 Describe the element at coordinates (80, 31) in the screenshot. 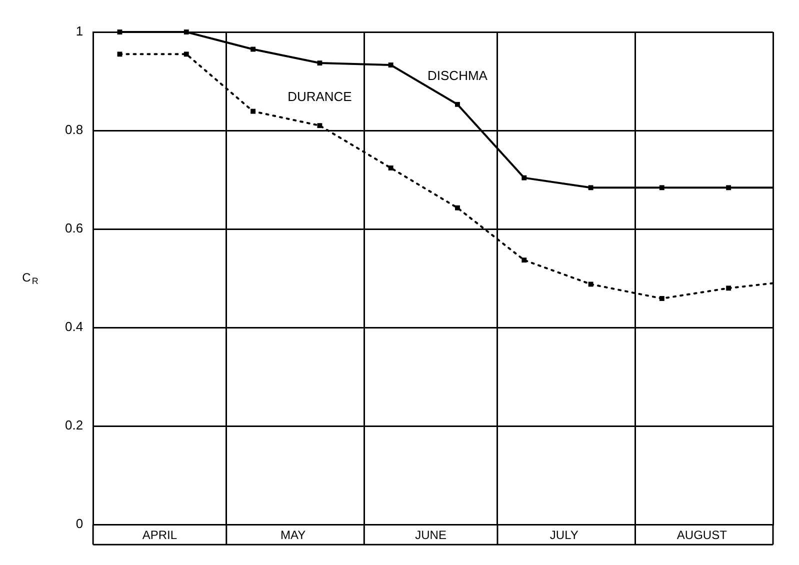

I see `y-tick-label: 1` at that location.